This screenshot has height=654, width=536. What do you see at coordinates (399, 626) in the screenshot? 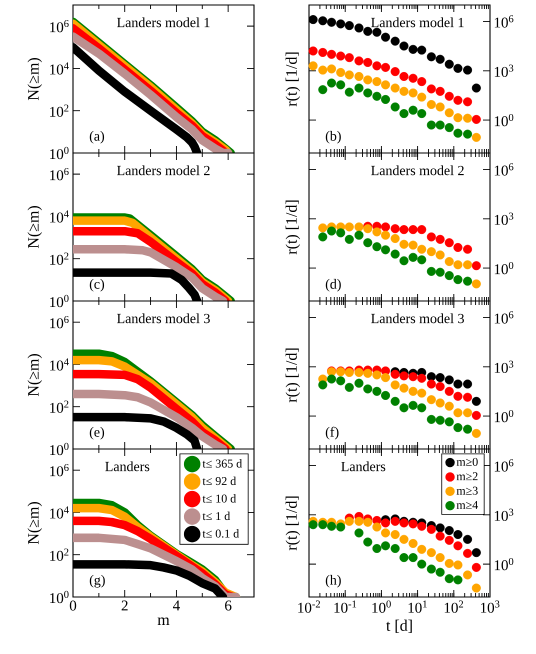
I see `x-axis-title: t [d]` at bounding box center [399, 626].